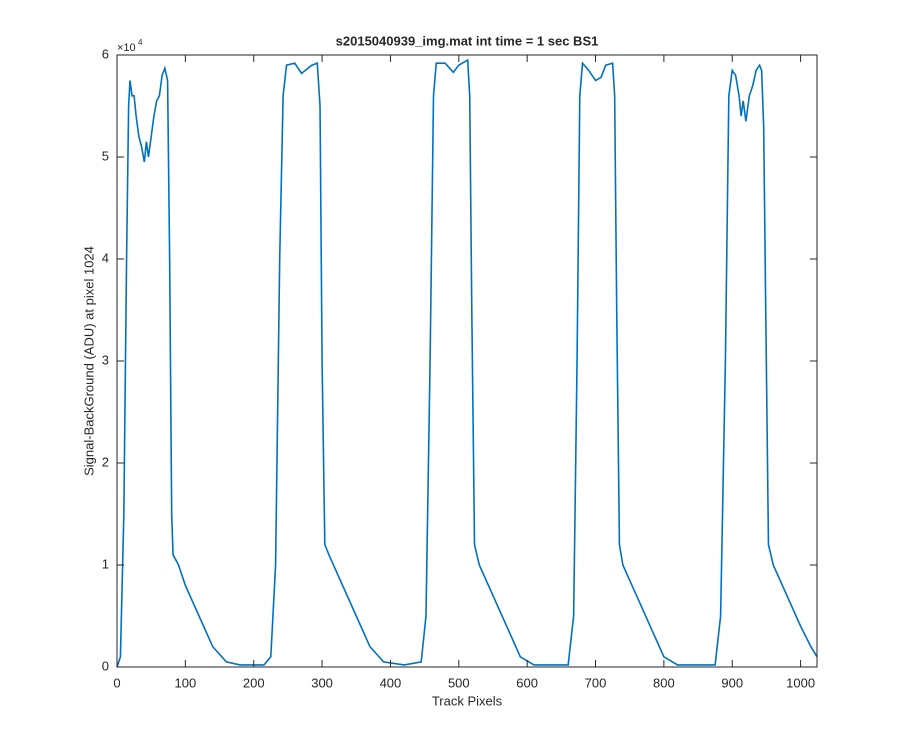 The width and height of the screenshot is (900, 750). What do you see at coordinates (126, 48) in the screenshot?
I see `y-multiplier: ×10` at bounding box center [126, 48].